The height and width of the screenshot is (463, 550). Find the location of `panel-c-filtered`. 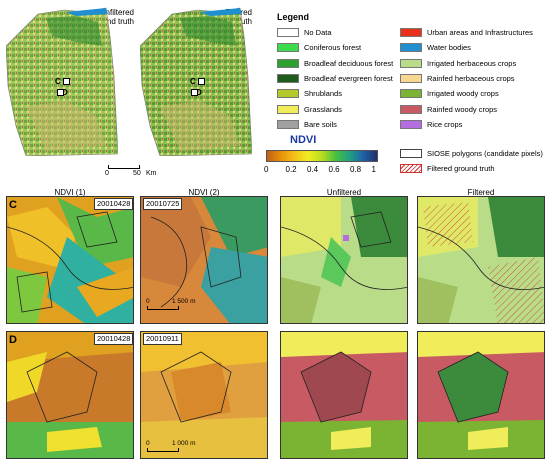

panel-c-filtered is located at coordinates (481, 260).